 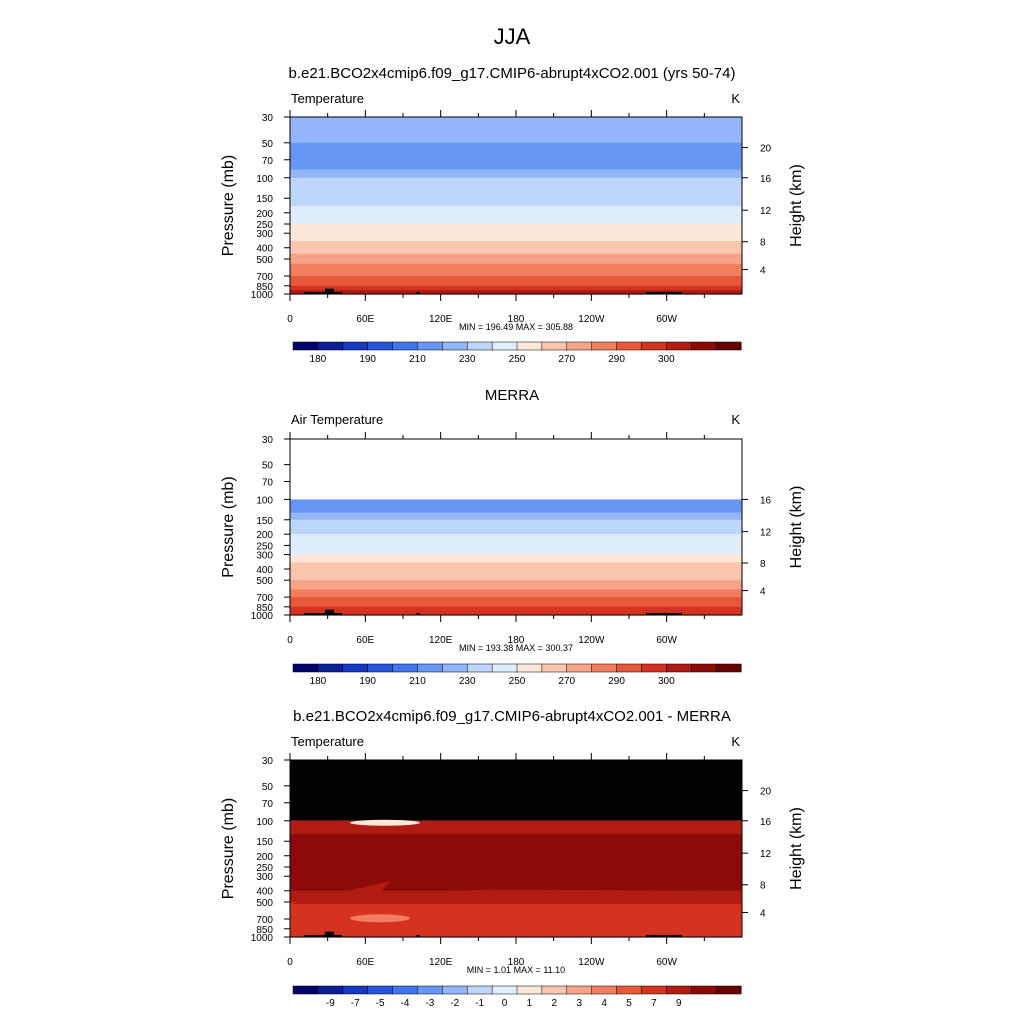 What do you see at coordinates (555, 1003) in the screenshot?
I see `colorbar-label: 2` at bounding box center [555, 1003].